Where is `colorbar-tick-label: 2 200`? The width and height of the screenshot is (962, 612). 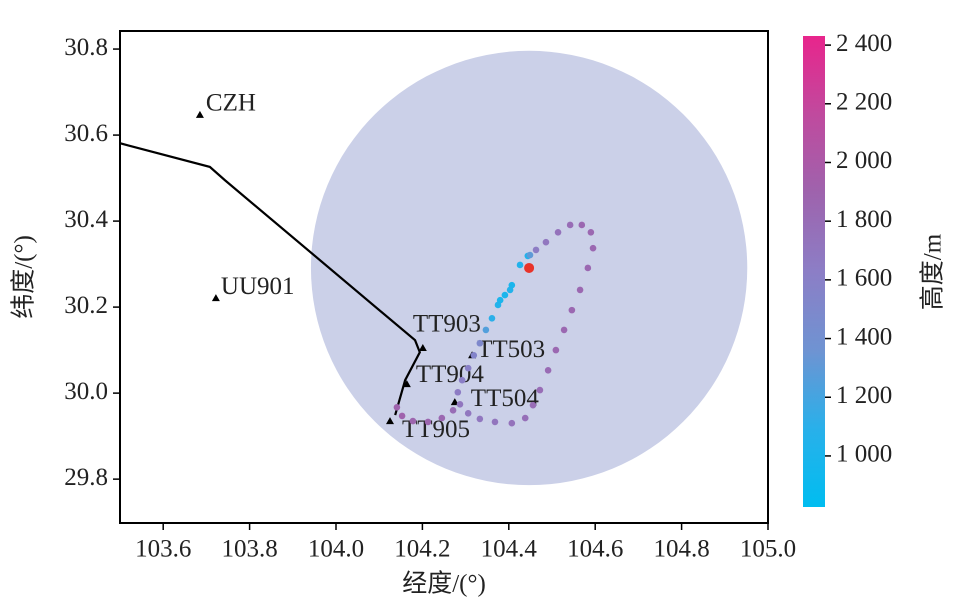 colorbar-tick-label: 2 200 is located at coordinates (864, 102).